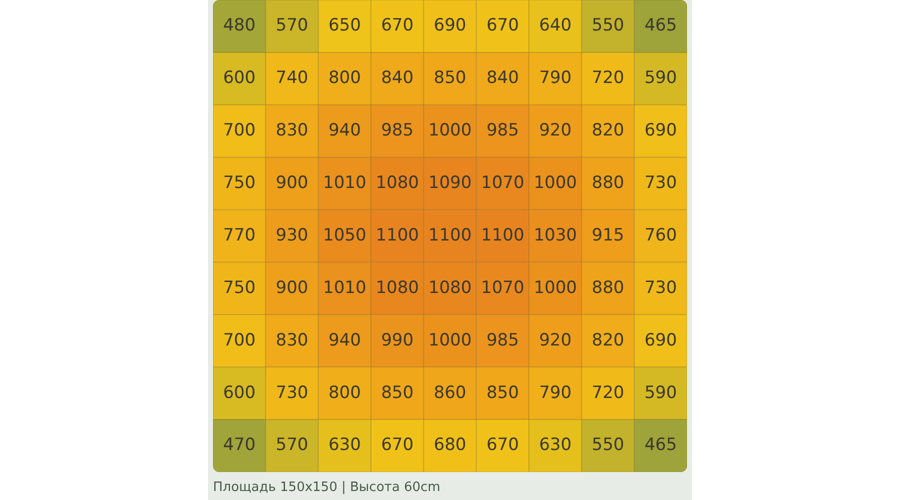 The height and width of the screenshot is (500, 900). What do you see at coordinates (292, 235) in the screenshot?
I see `data-label: 930` at bounding box center [292, 235].